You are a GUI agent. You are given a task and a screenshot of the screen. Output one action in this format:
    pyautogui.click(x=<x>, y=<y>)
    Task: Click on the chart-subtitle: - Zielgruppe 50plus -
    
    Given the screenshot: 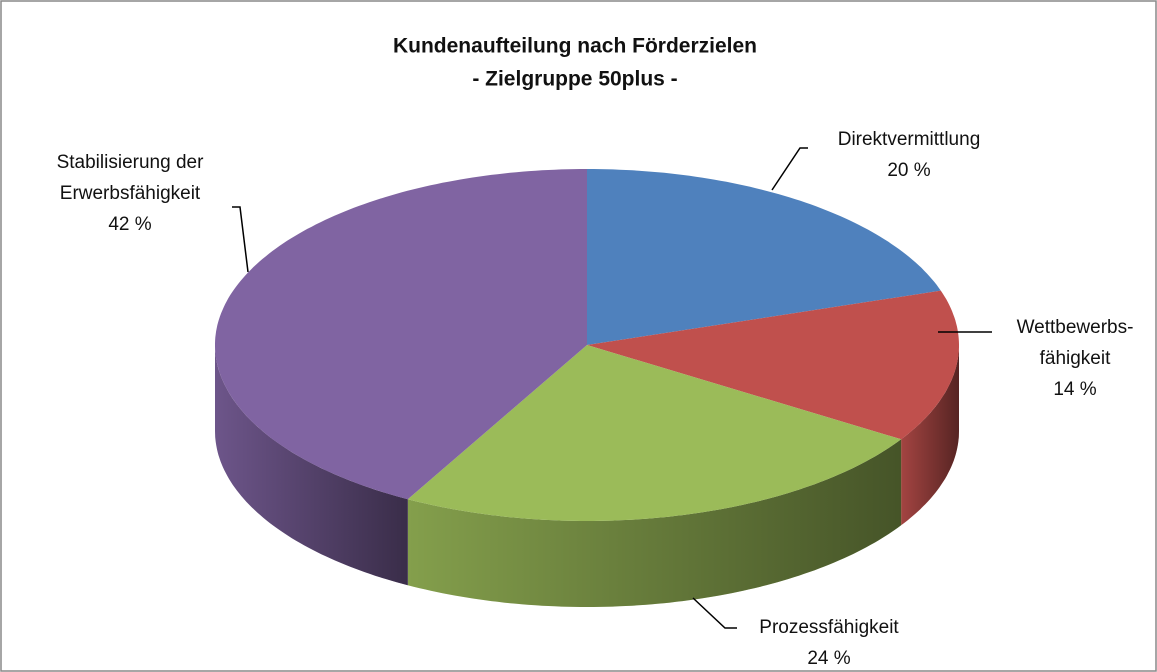 What is the action you would take?
    pyautogui.click(x=574, y=79)
    